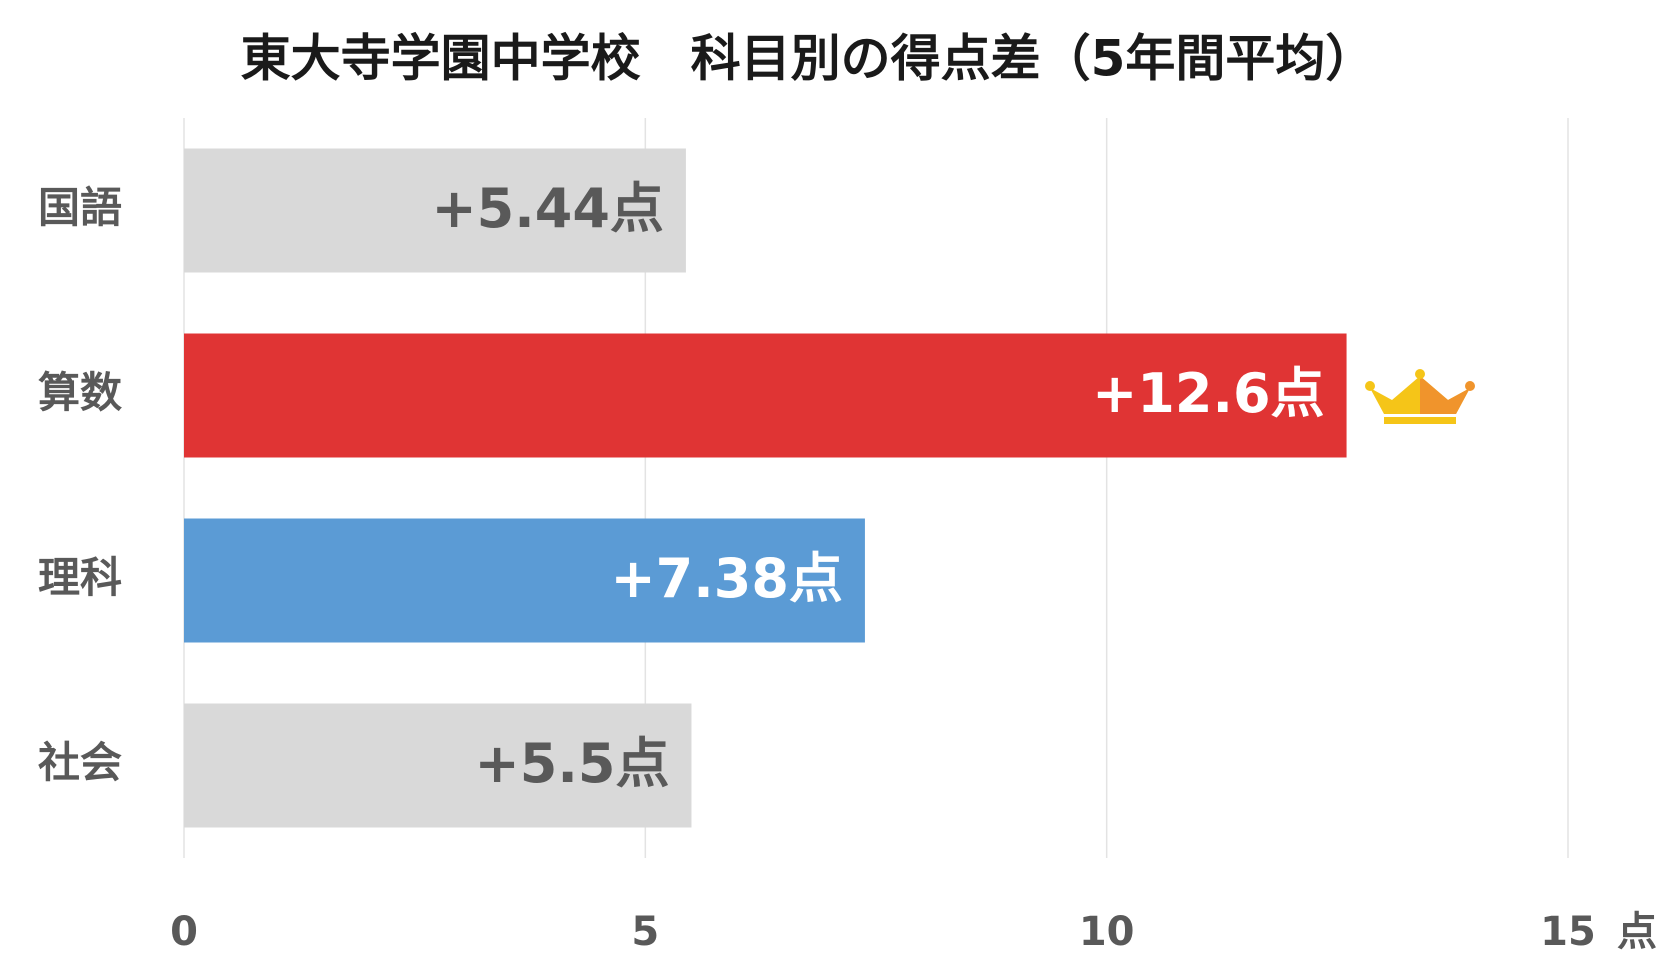 This screenshot has width=1669, height=964. I want to click on x-unit: 点, so click(1637, 932).